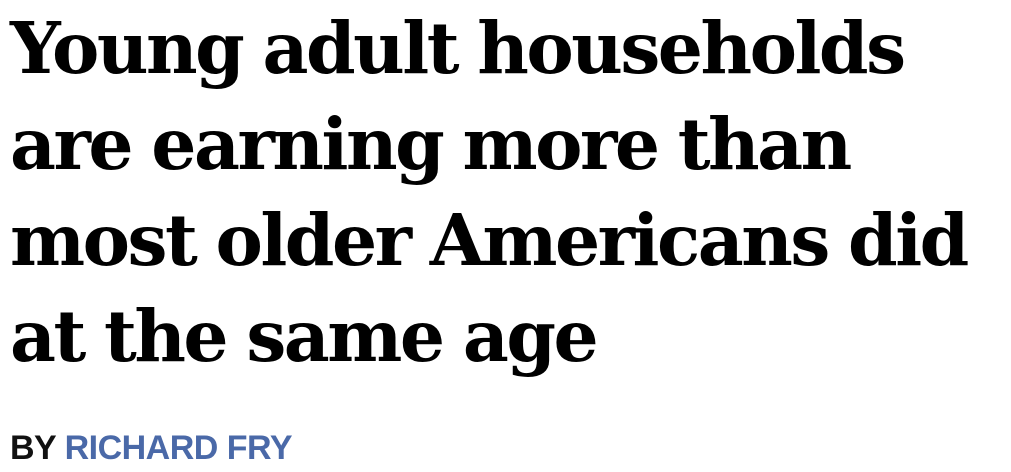 The height and width of the screenshot is (472, 1011). I want to click on byline: BY RICHARD FRY, so click(151, 448).